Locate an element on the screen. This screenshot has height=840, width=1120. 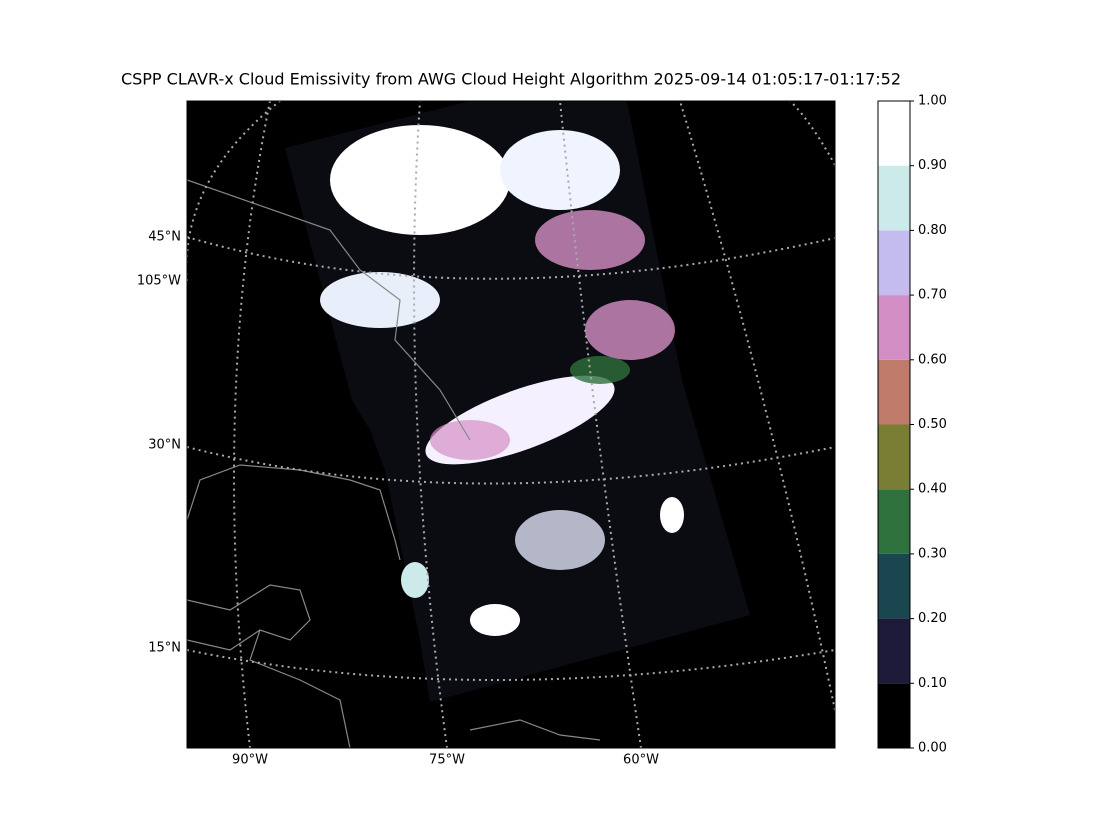
colorbar-tick-label: 1.00 is located at coordinates (932, 101).